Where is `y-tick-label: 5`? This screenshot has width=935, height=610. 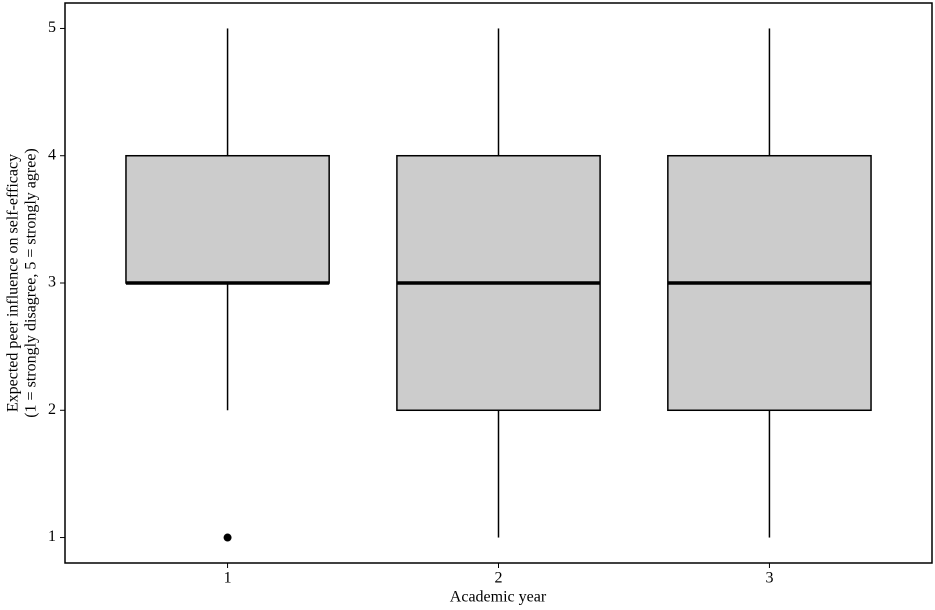 y-tick-label: 5 is located at coordinates (52, 27).